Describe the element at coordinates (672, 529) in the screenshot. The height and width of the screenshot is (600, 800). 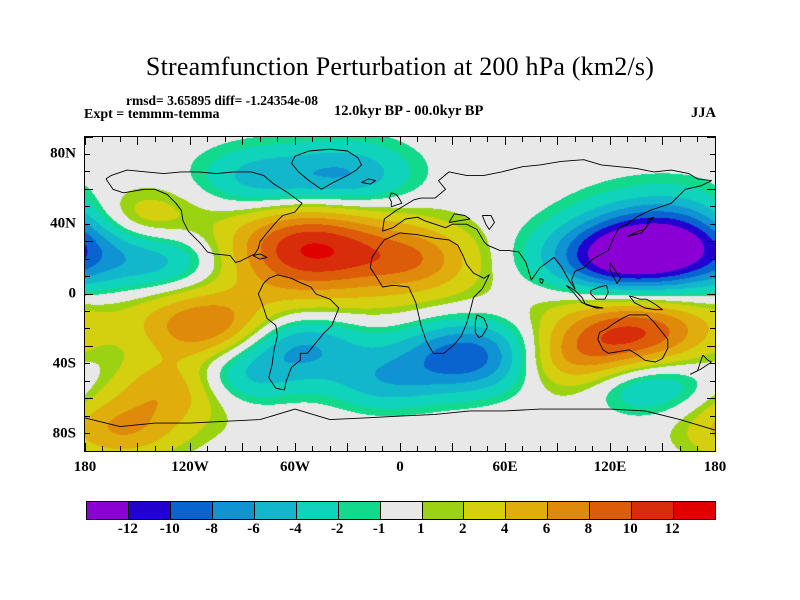
I see `colorbar-tick-label: 12` at that location.